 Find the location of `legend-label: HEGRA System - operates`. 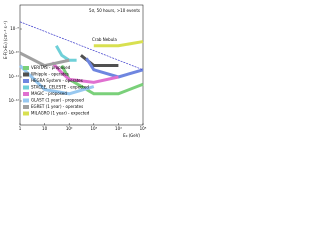

legend-label: HEGRA System - operates is located at coordinates (57, 80).